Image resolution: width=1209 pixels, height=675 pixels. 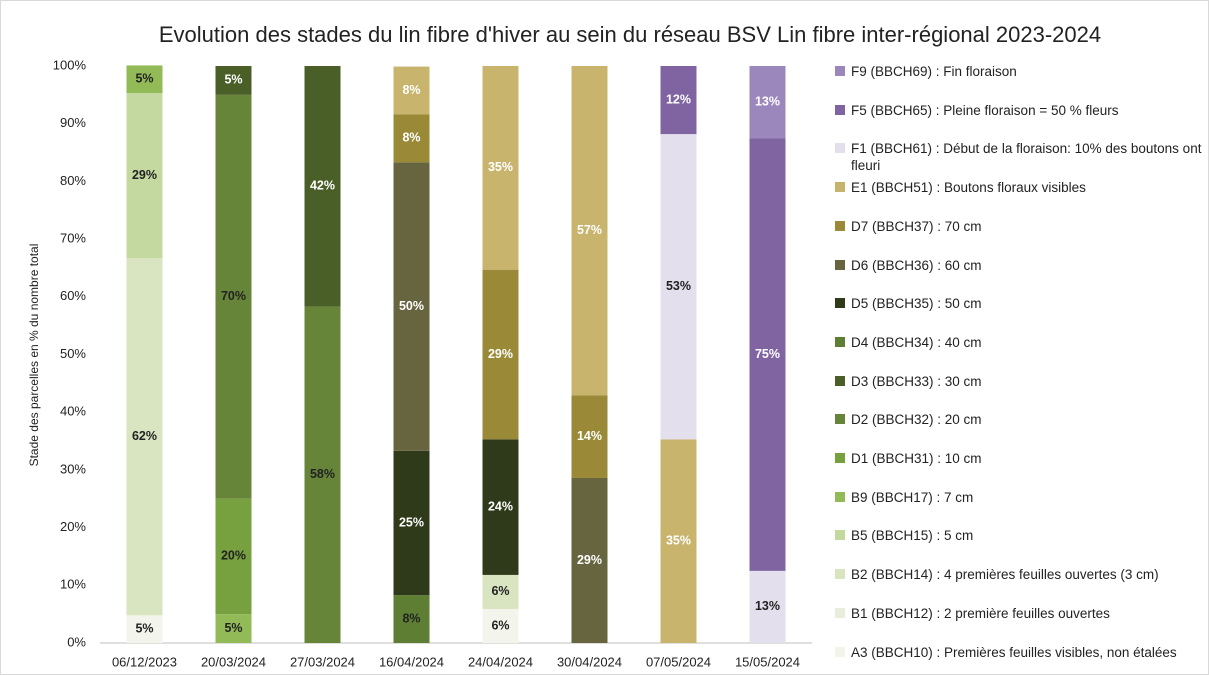 I want to click on value-label: 50%, so click(x=411, y=306).